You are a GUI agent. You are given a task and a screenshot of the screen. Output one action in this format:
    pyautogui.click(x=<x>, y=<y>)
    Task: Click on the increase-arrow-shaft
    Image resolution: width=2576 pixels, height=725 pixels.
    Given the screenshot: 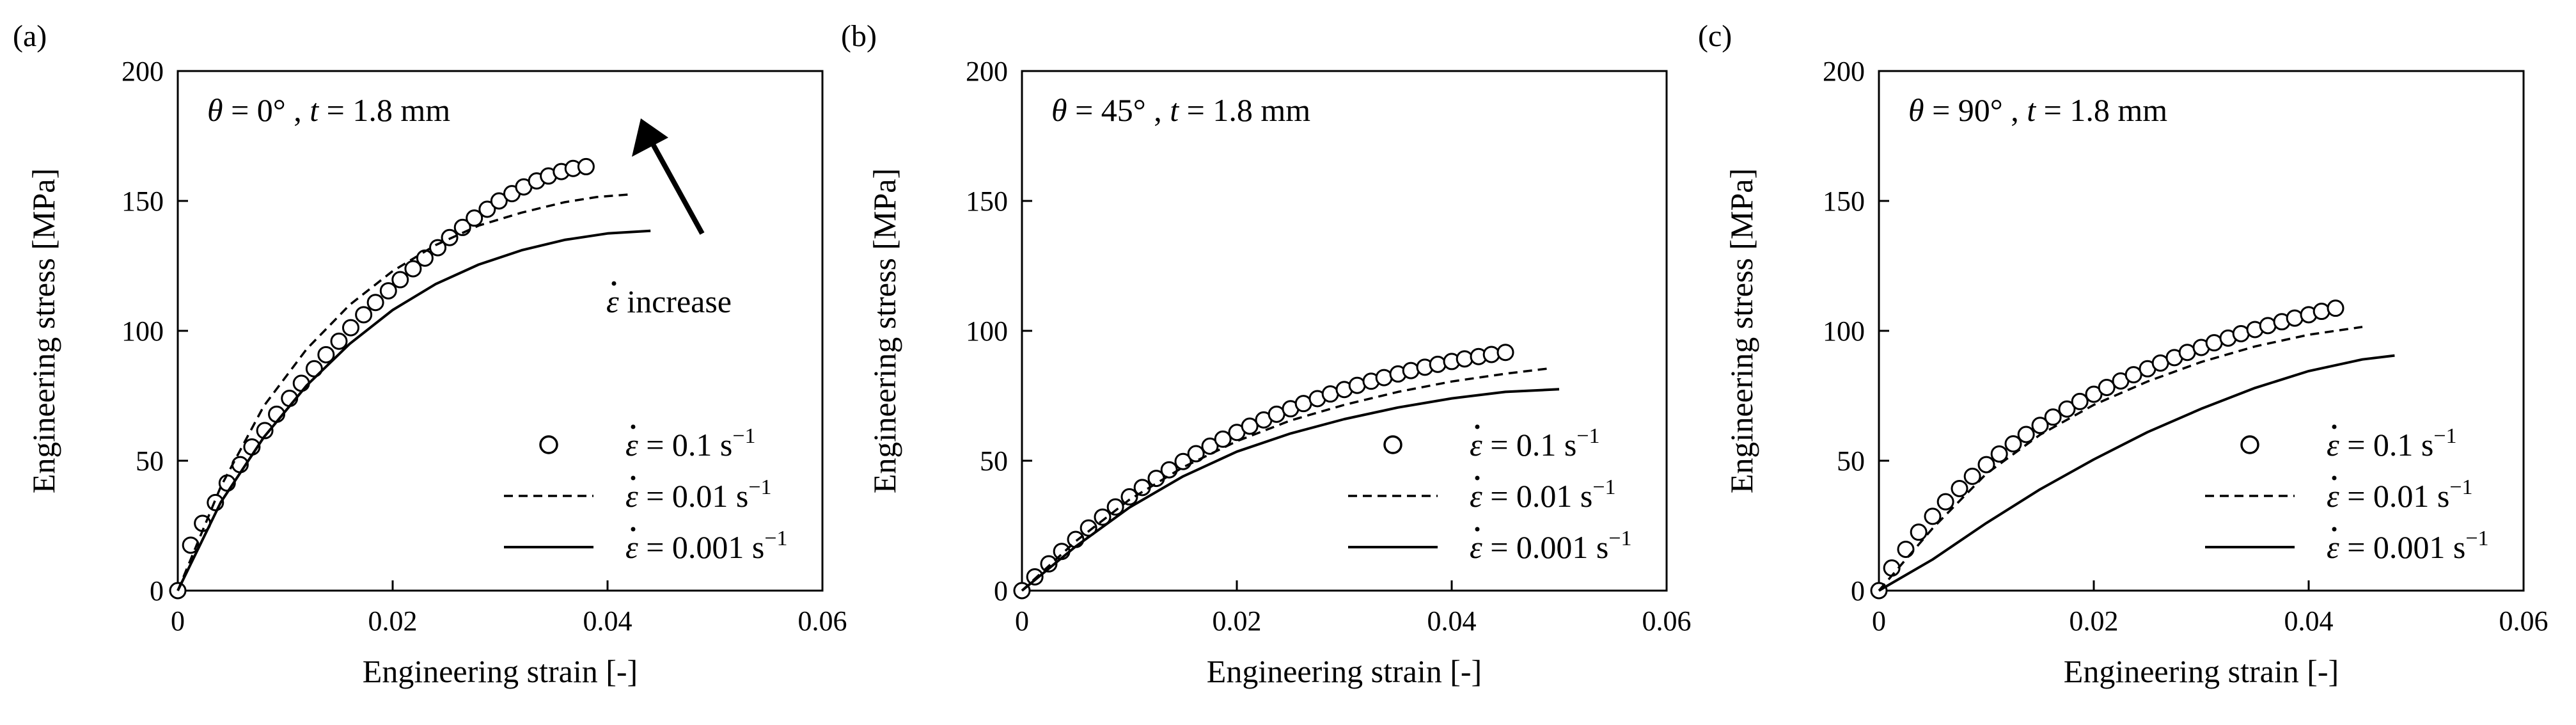 What is the action you would take?
    pyautogui.click(x=676, y=187)
    